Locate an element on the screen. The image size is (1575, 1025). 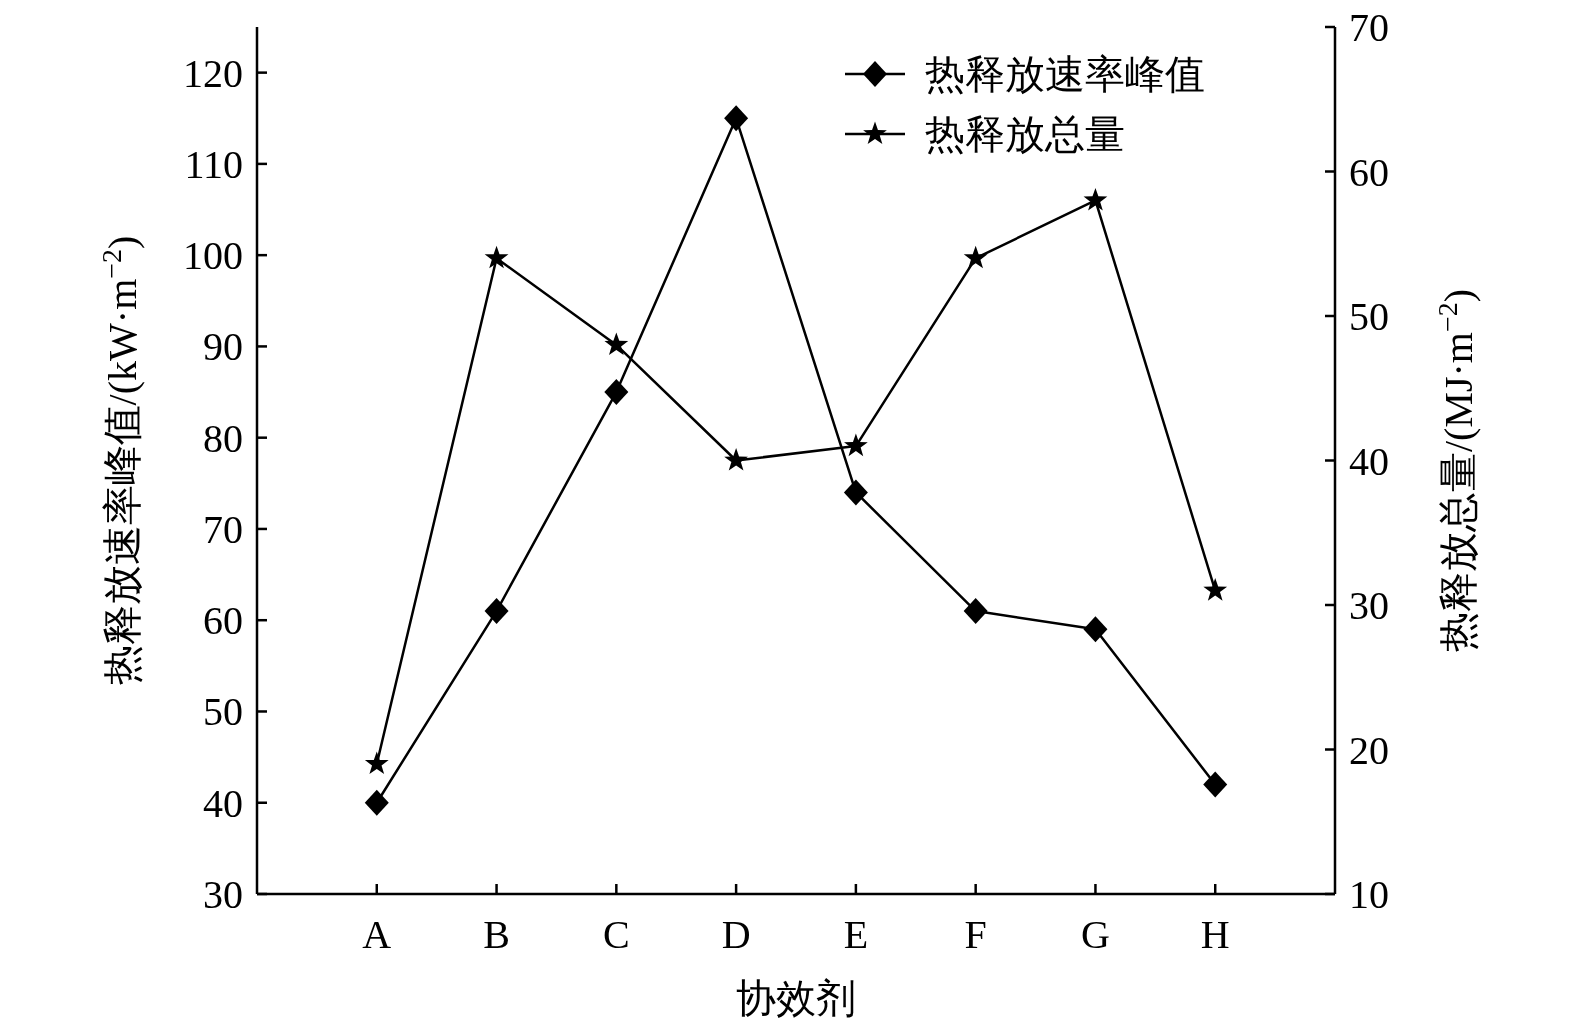
y-tick-label: 30 is located at coordinates (223, 894).